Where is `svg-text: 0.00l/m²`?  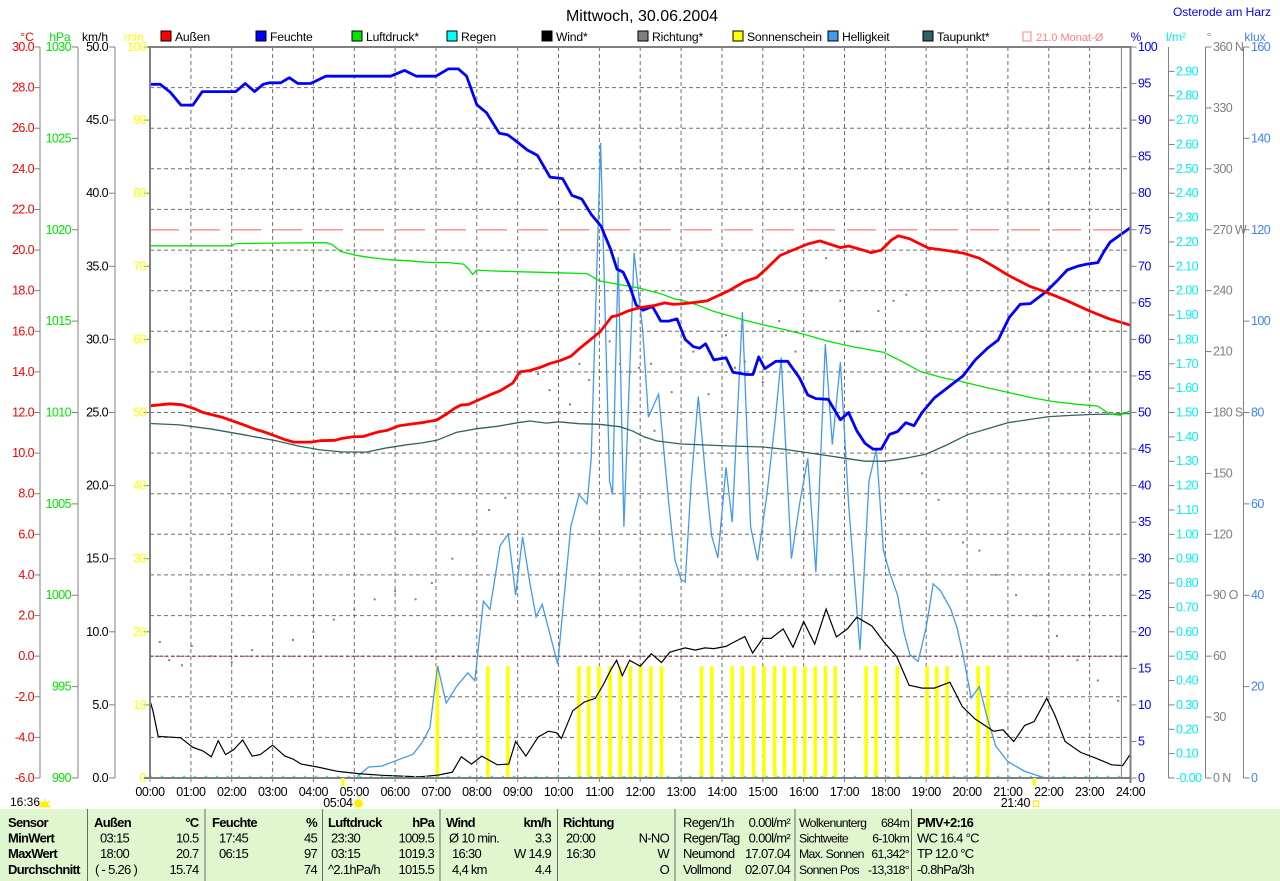 svg-text: 0.00l/m² is located at coordinates (770, 822).